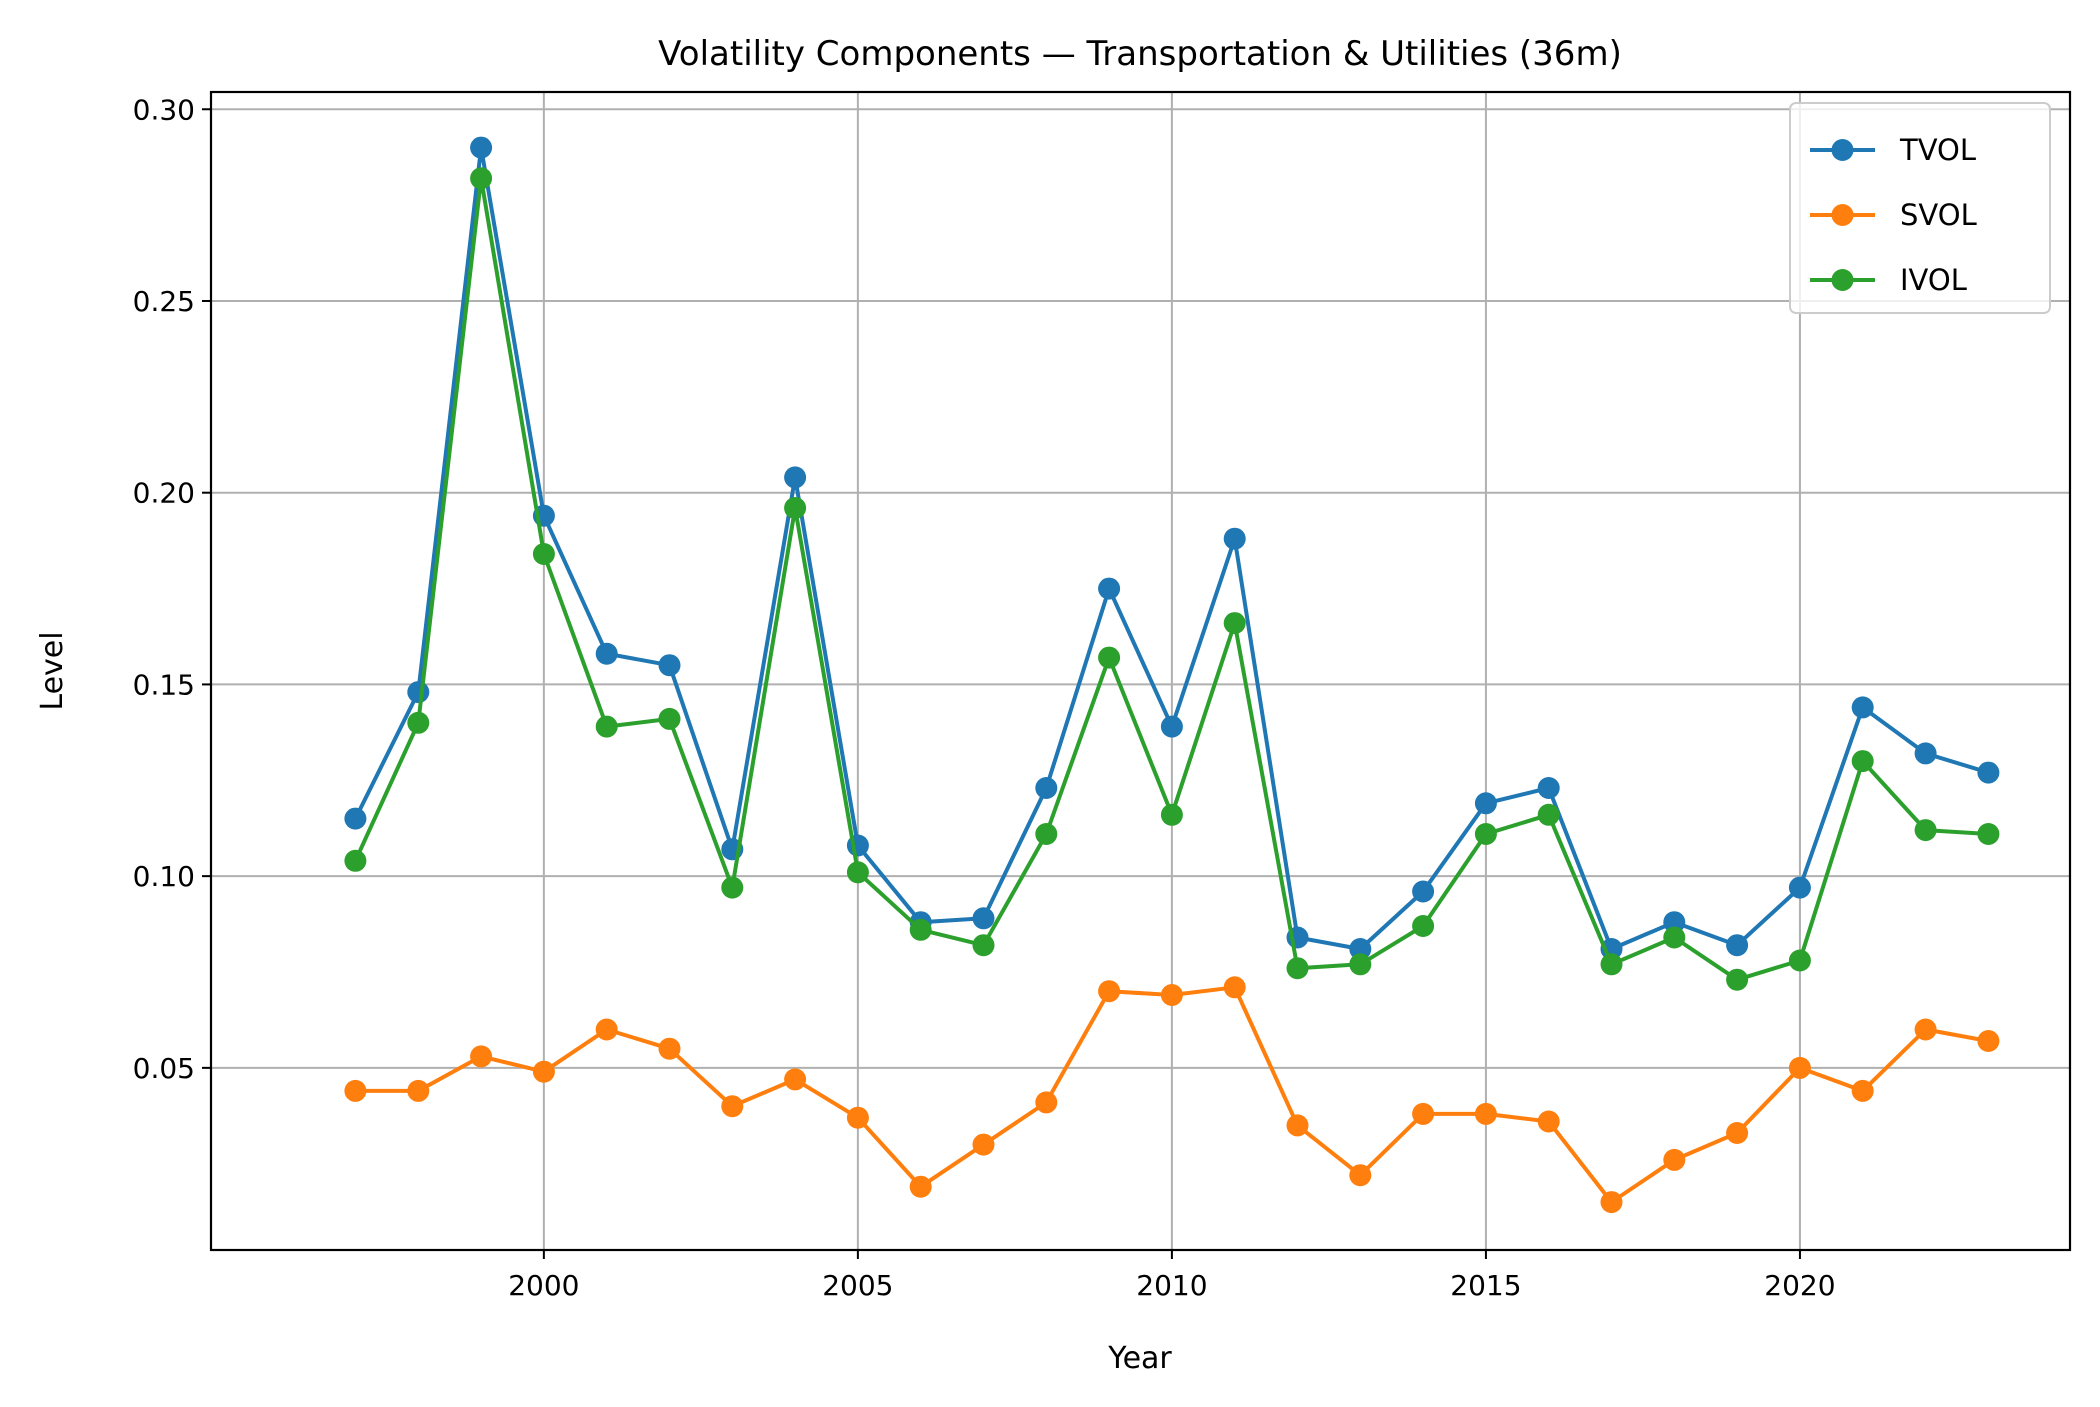  I want to click on y-tick-label: 0.15, so click(164, 684).